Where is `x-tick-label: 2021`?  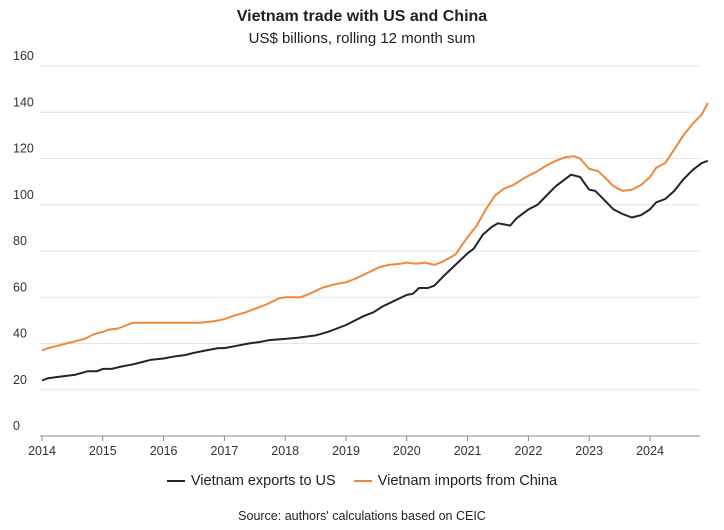 x-tick-label: 2021 is located at coordinates (468, 451).